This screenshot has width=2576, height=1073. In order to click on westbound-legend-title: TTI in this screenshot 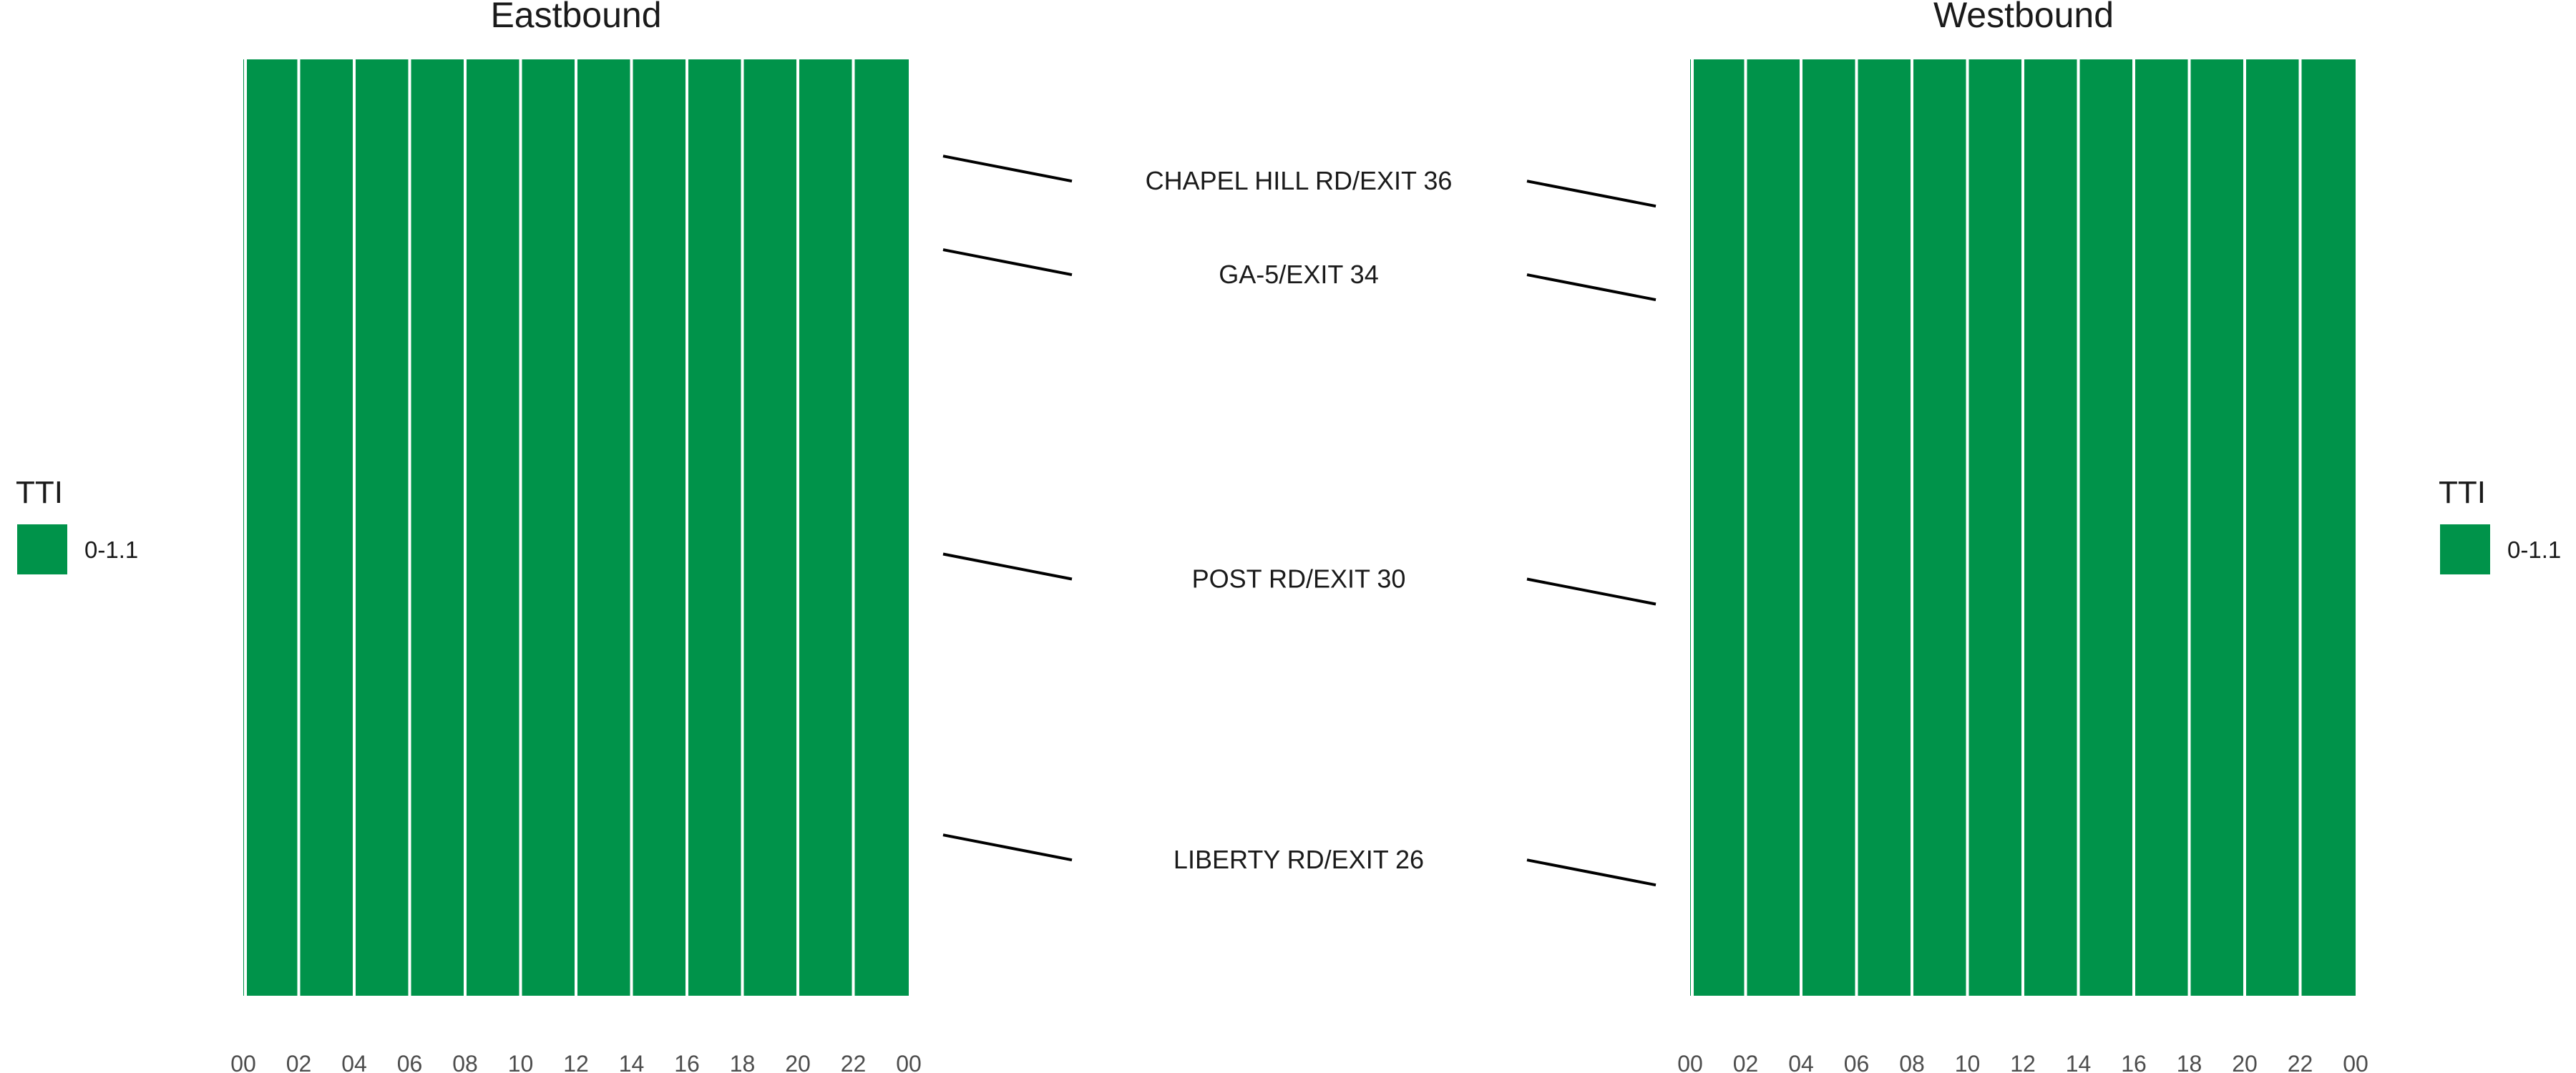, I will do `click(2462, 492)`.